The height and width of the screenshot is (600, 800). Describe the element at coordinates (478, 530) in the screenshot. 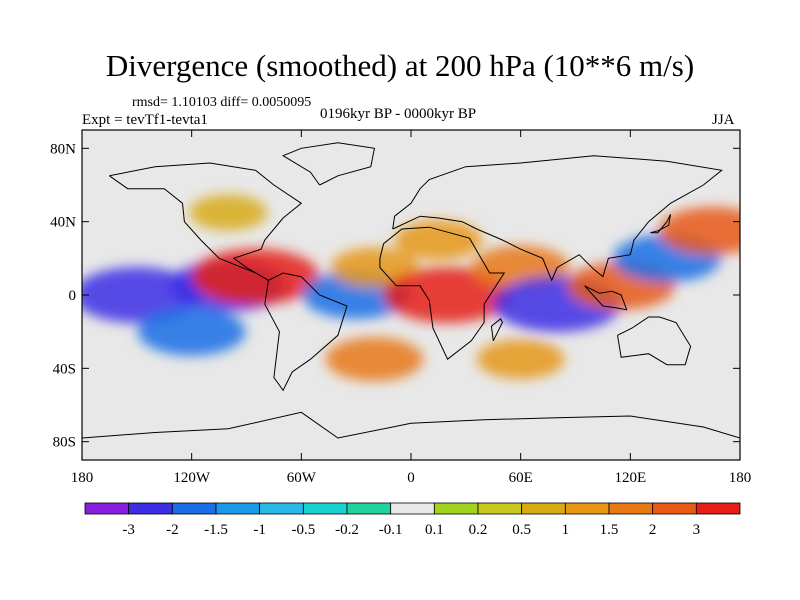

I see `colorbar-label: 0.2` at that location.